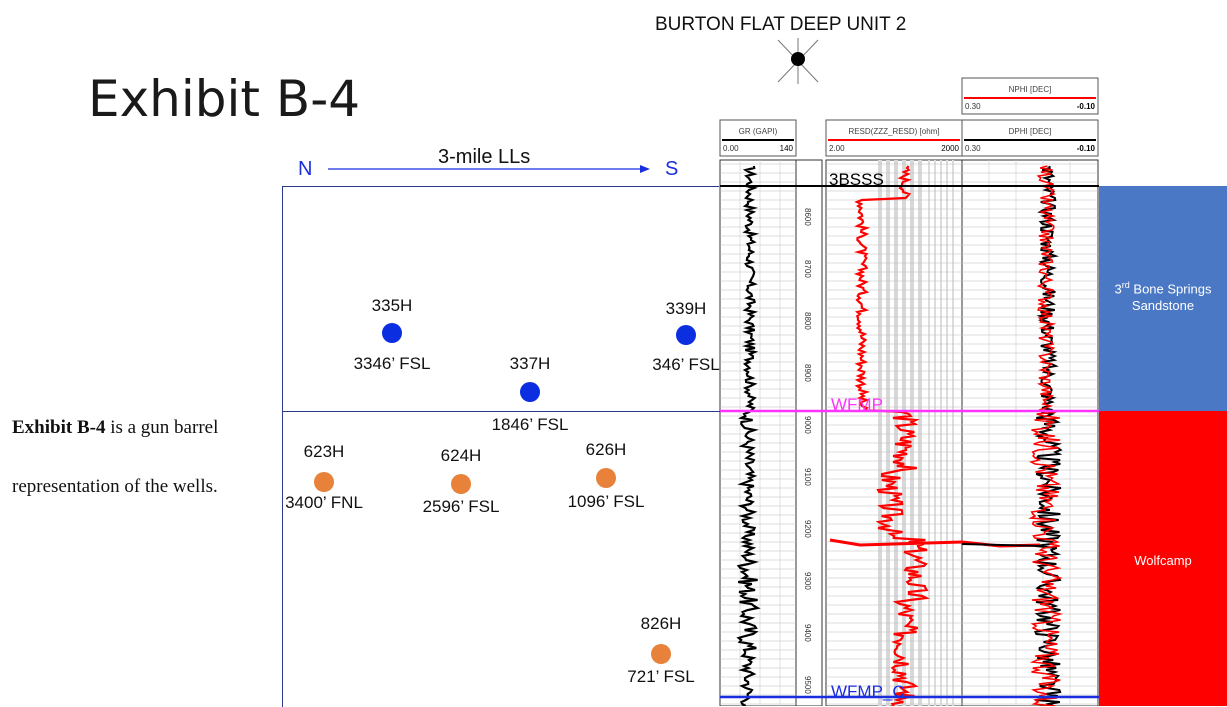 The width and height of the screenshot is (1227, 707). Describe the element at coordinates (787, 148) in the screenshot. I see `track-max: 140` at that location.